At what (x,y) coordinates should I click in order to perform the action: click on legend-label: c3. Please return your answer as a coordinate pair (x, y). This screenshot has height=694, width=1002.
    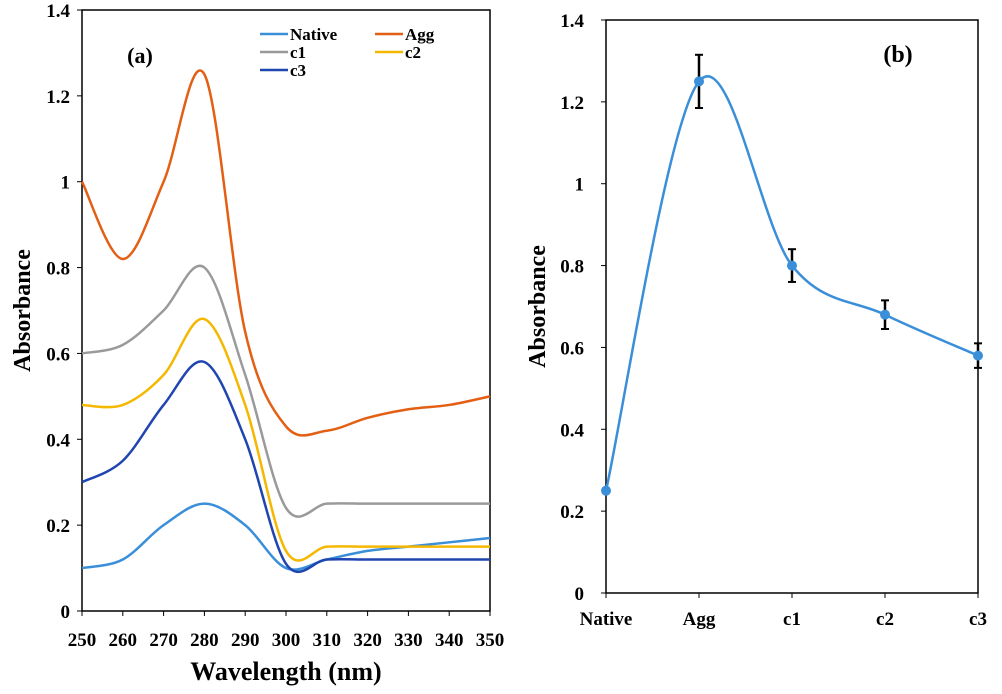
    Looking at the image, I should click on (298, 70).